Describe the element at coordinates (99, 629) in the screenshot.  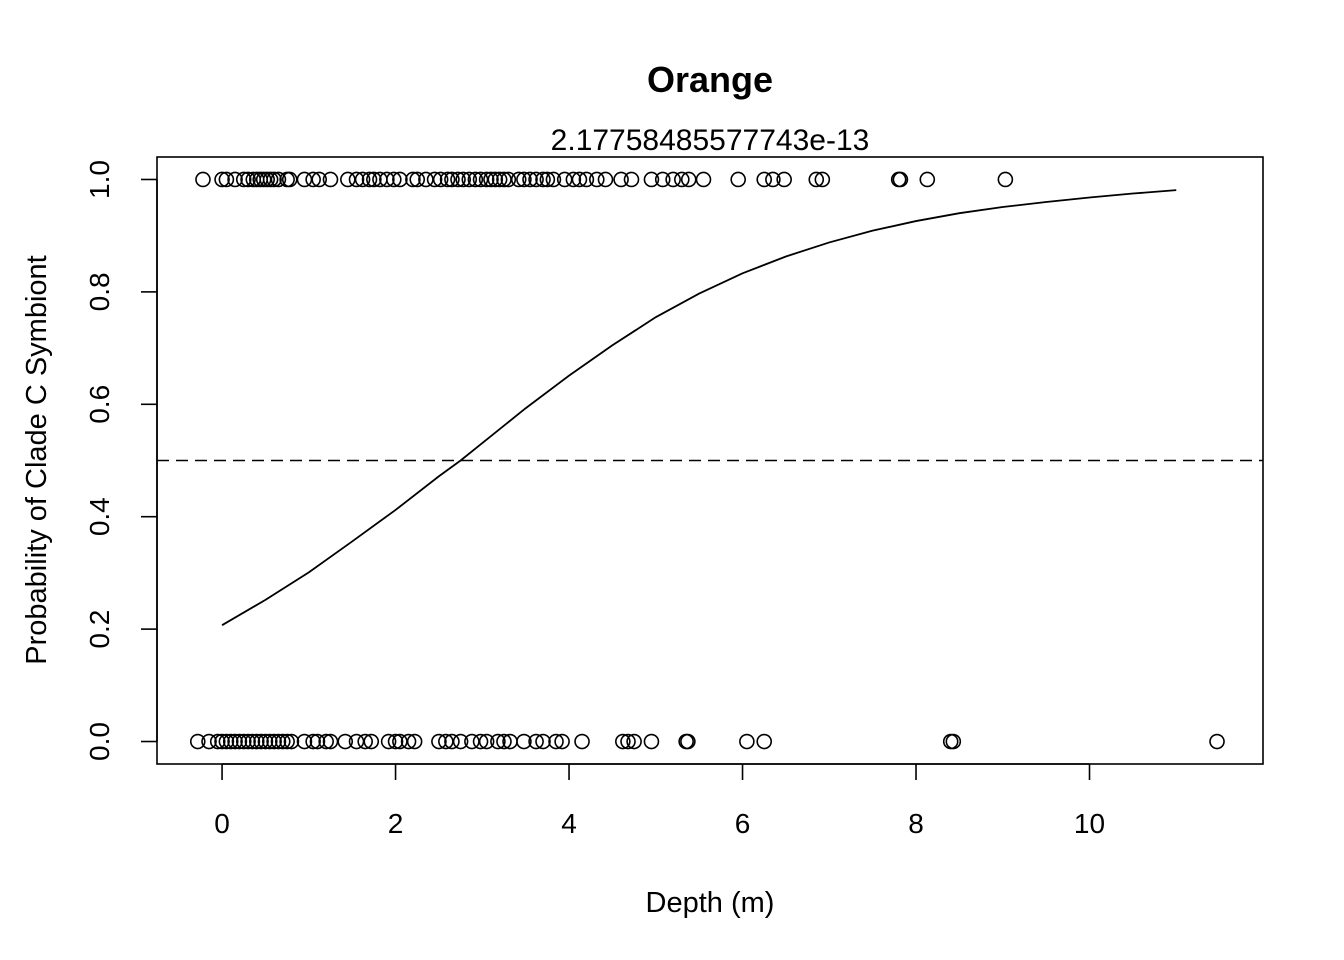
I see `y-tick-label: 0.2` at that location.